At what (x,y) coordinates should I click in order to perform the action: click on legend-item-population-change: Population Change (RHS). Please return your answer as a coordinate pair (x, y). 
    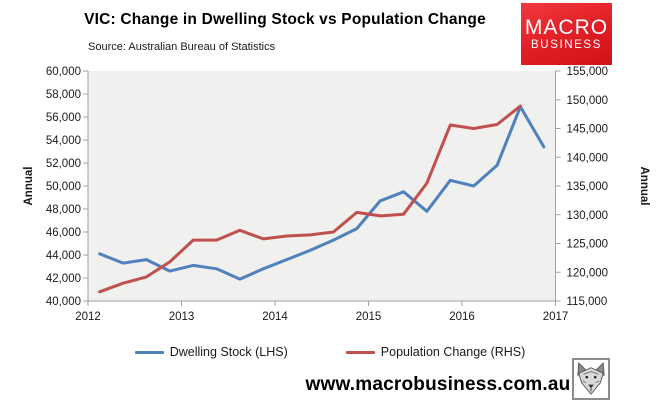
    Looking at the image, I should click on (435, 352).